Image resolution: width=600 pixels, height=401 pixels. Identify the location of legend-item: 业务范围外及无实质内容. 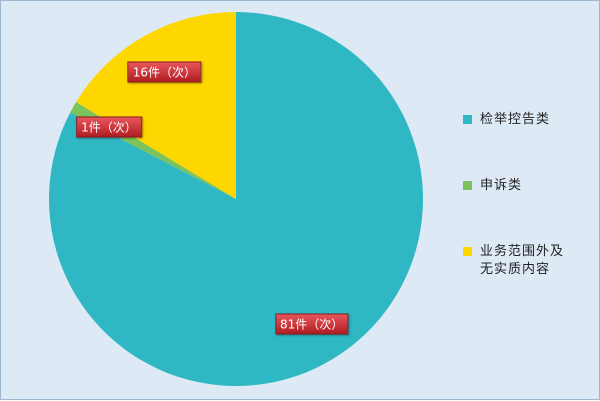
(523, 276).